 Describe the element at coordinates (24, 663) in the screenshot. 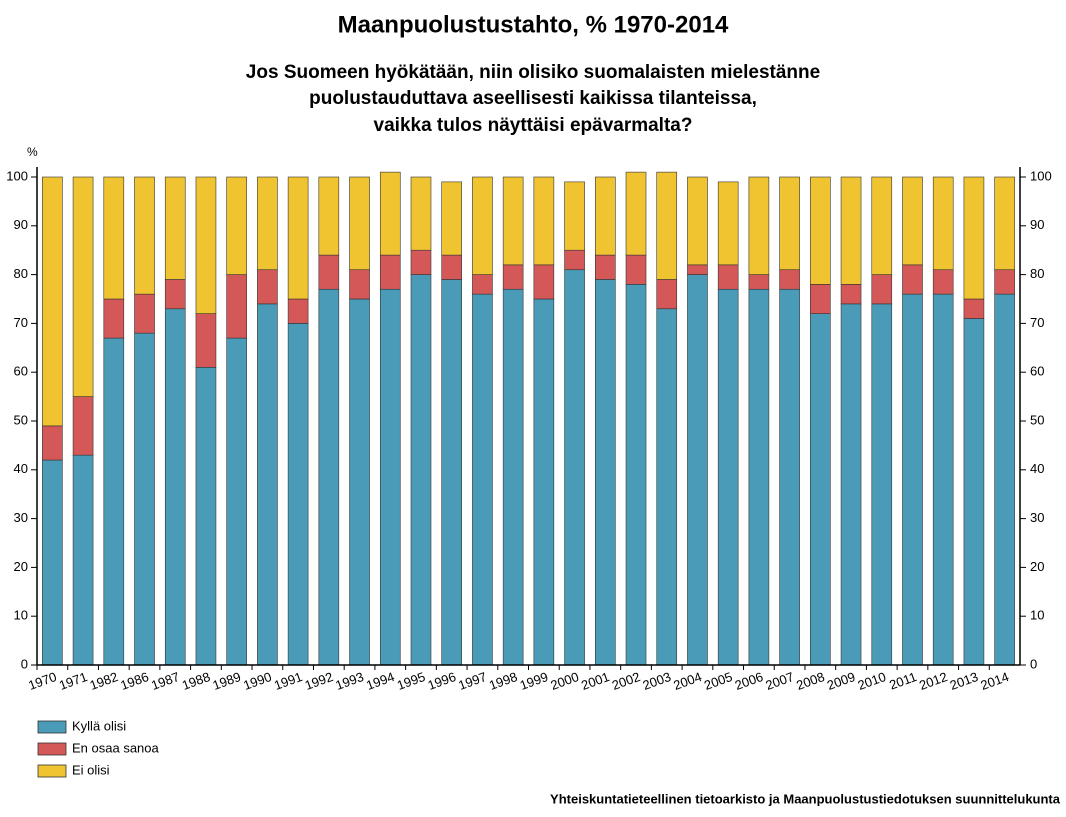

I see `y-tick-label: 0` at that location.